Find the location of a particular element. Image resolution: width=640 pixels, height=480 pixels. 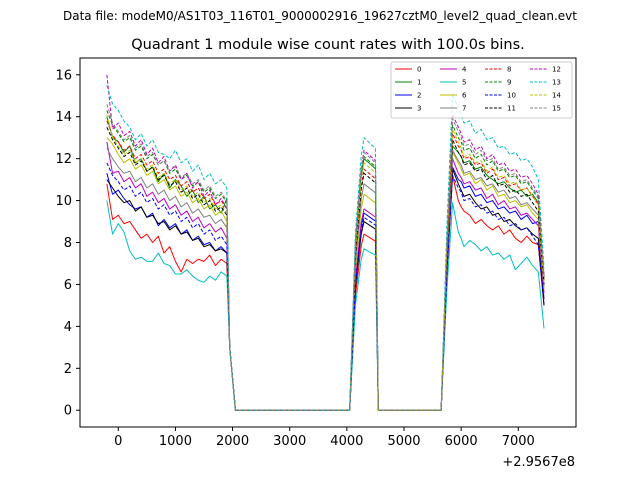

legend-label-3: 3 is located at coordinates (419, 109).